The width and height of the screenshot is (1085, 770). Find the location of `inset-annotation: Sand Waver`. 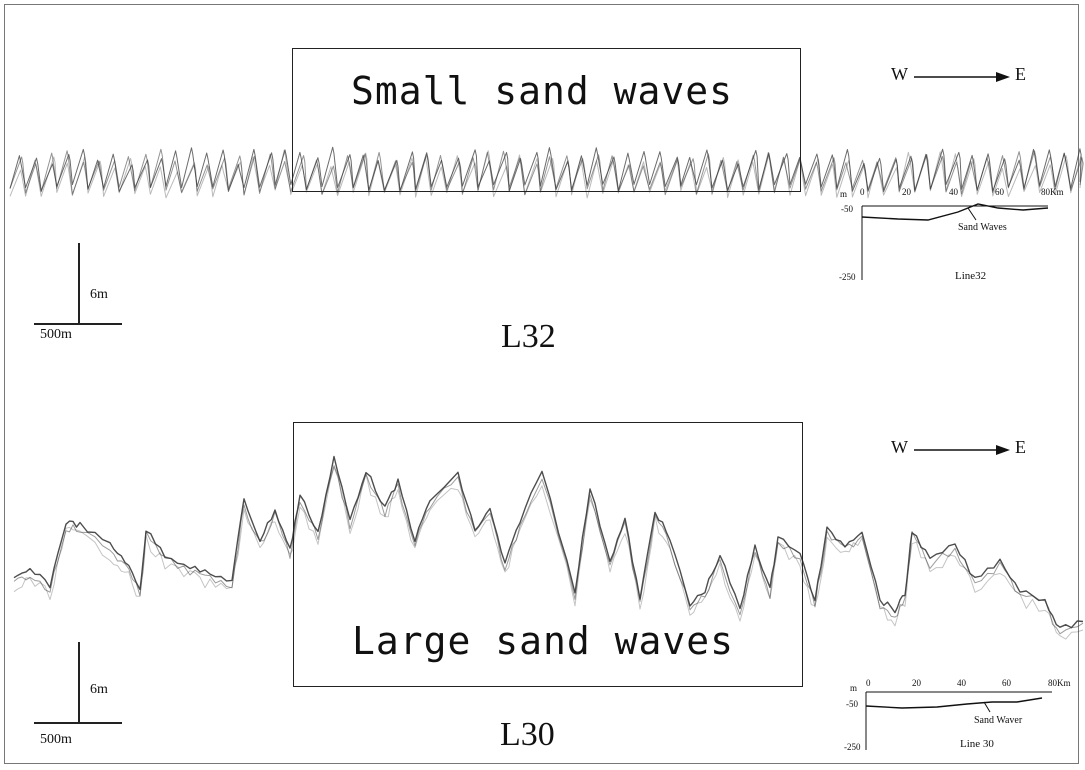

inset-annotation: Sand Waver is located at coordinates (998, 720).